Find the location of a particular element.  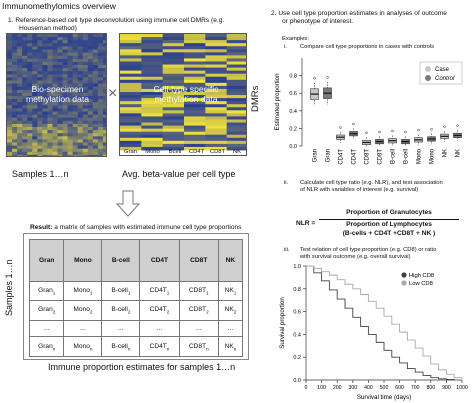

table-header-cell: NK is located at coordinates (230, 260).